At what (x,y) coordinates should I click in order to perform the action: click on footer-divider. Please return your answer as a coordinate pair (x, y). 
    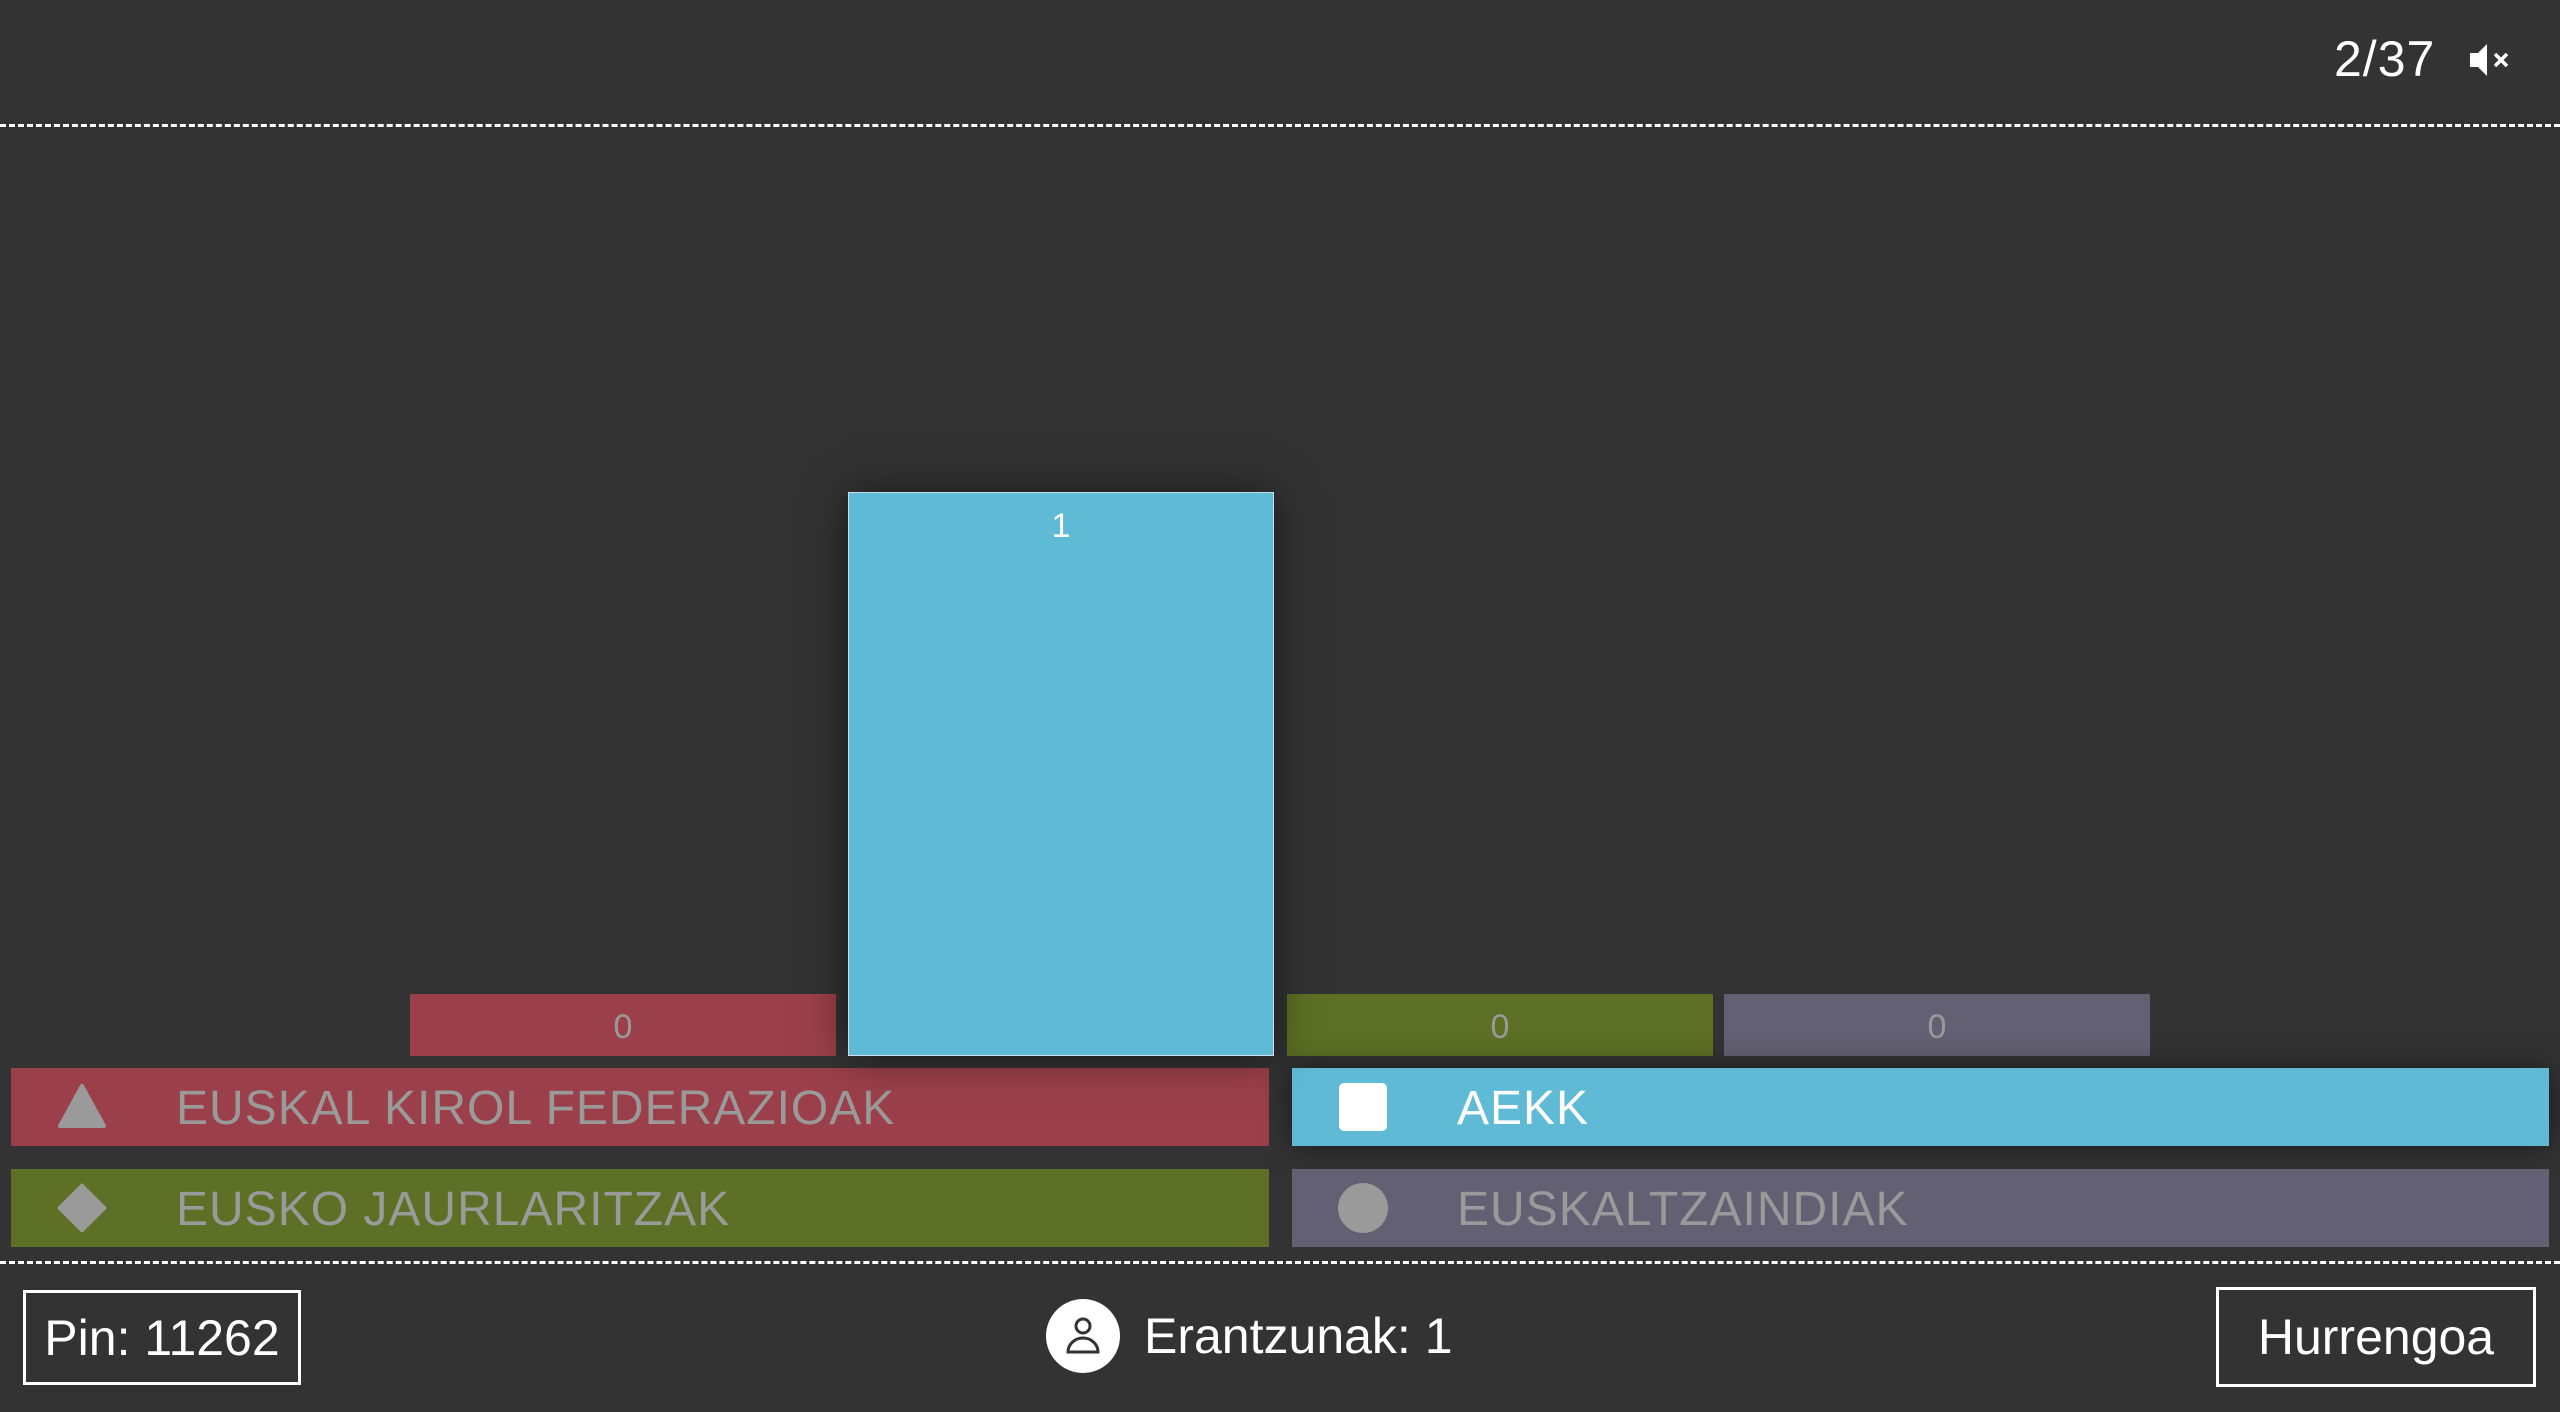
    Looking at the image, I should click on (1280, 1262).